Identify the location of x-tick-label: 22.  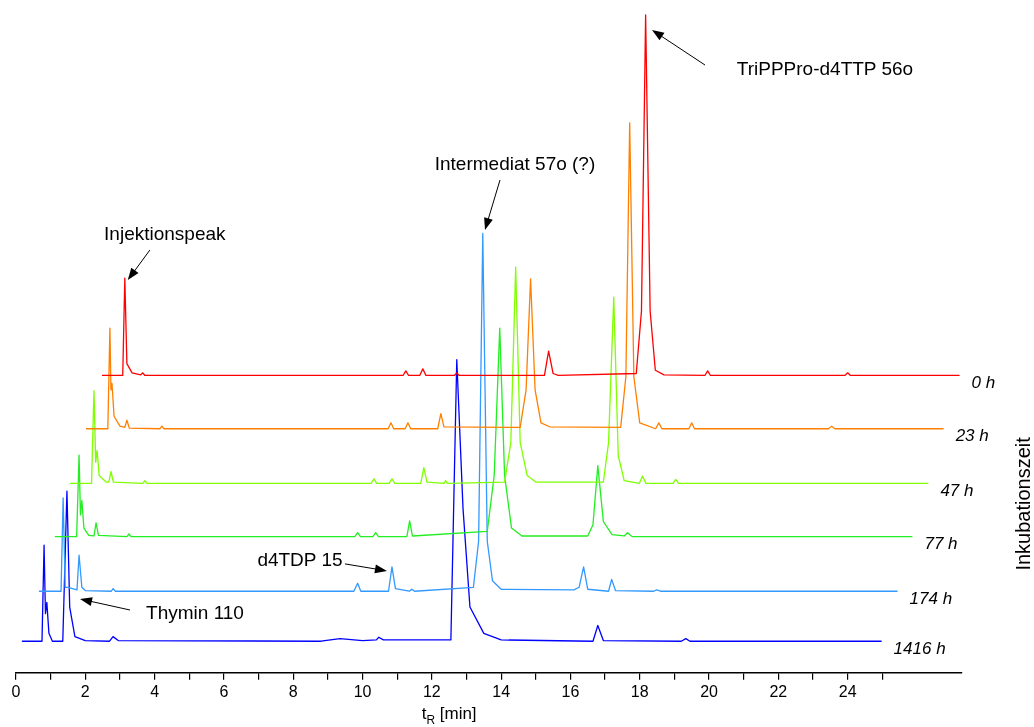
(778, 691).